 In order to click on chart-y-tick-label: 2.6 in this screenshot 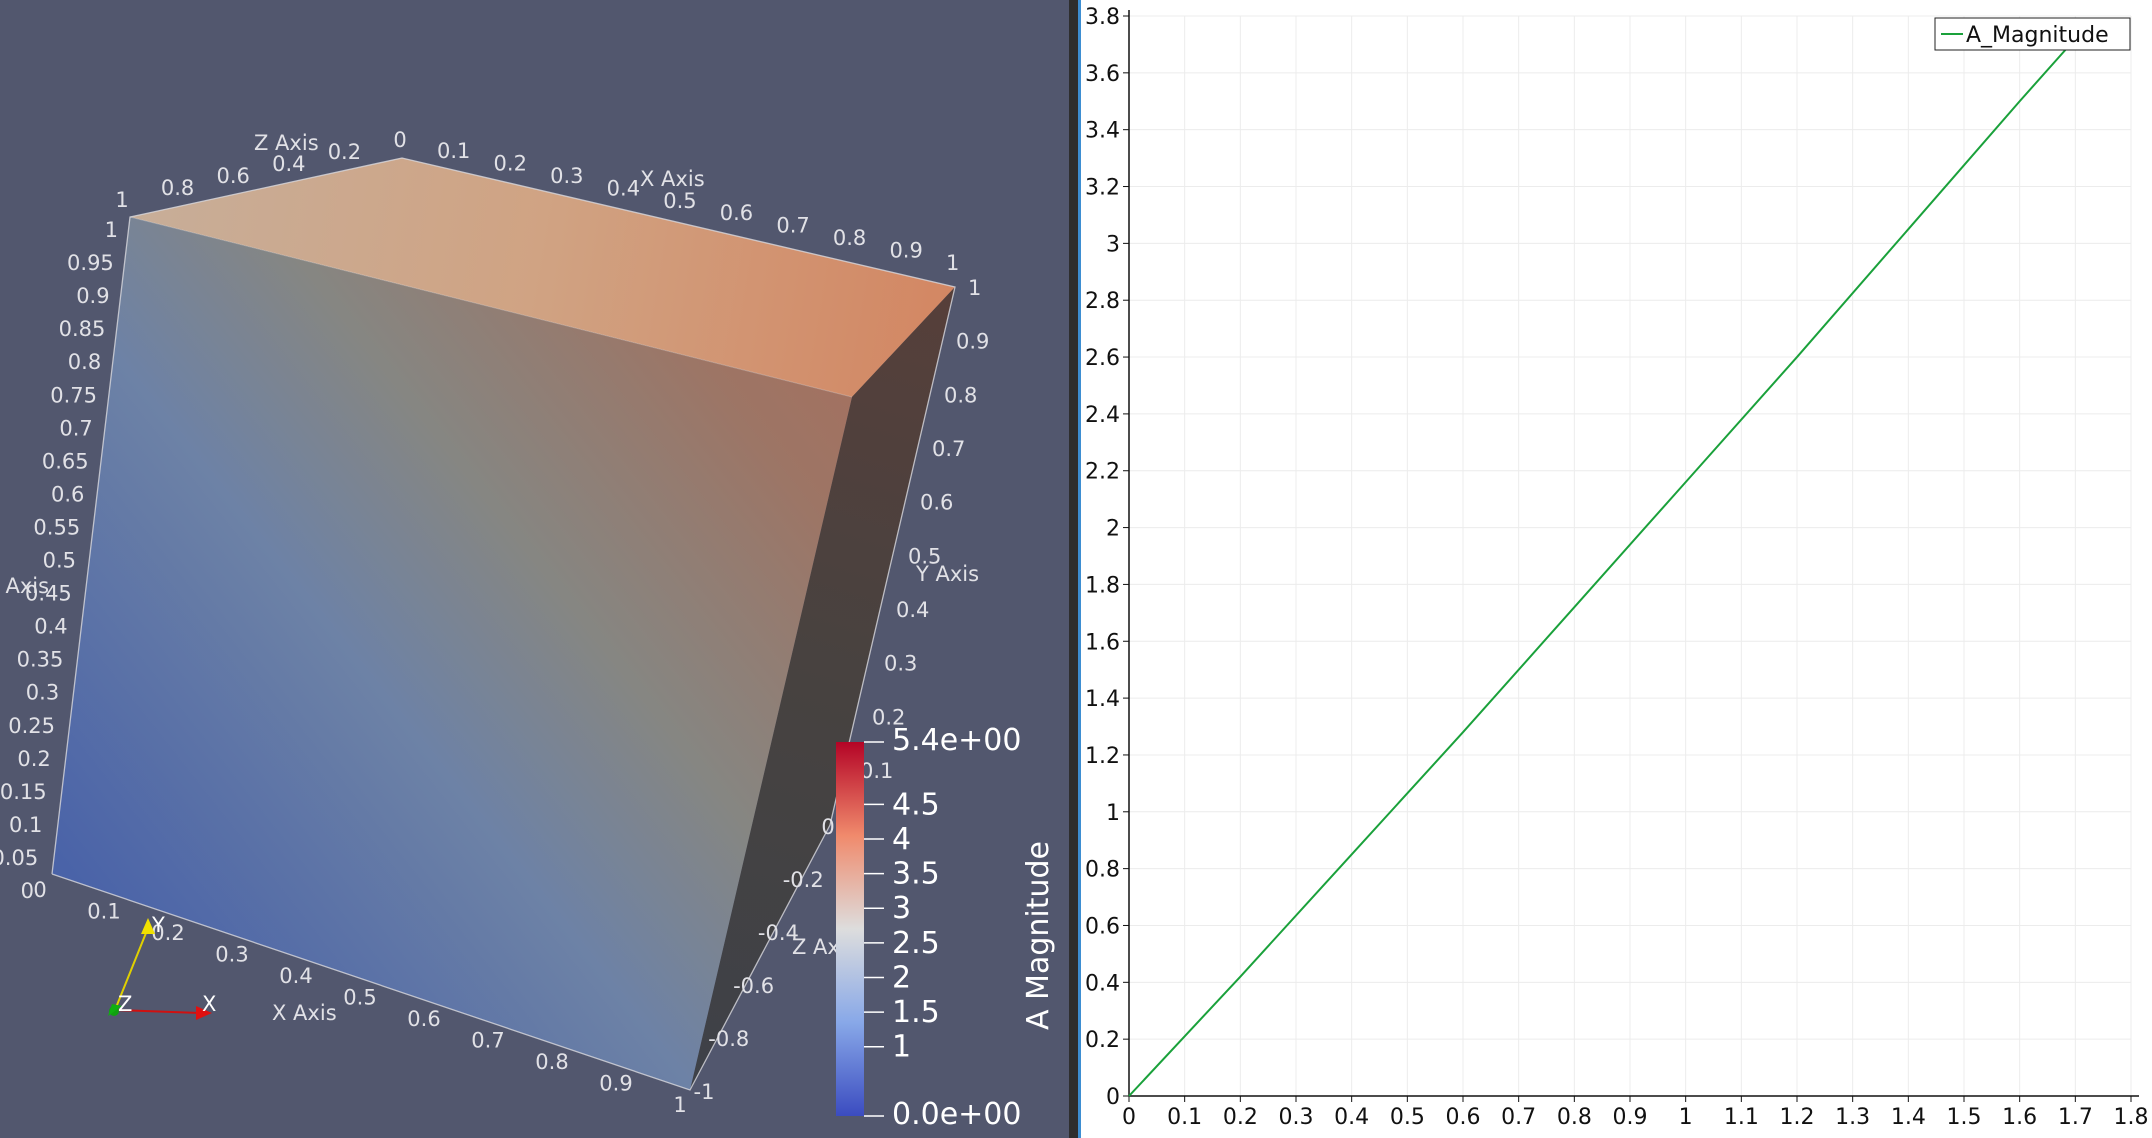, I will do `click(1102, 358)`.